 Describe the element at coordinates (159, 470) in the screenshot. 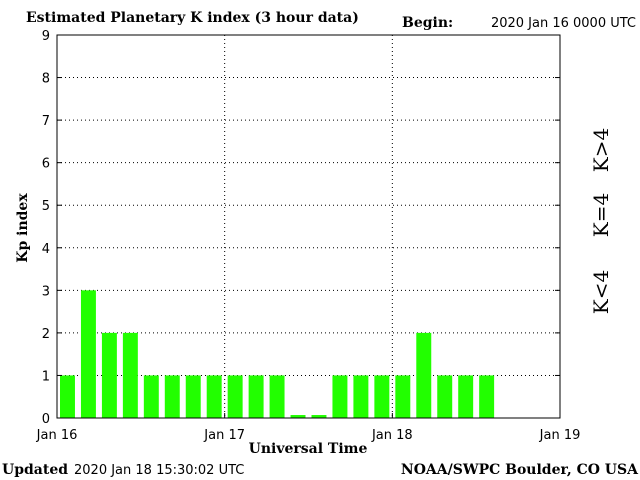

I see `updated-value: 2020 Jan 18 15:30:02 UTC` at that location.